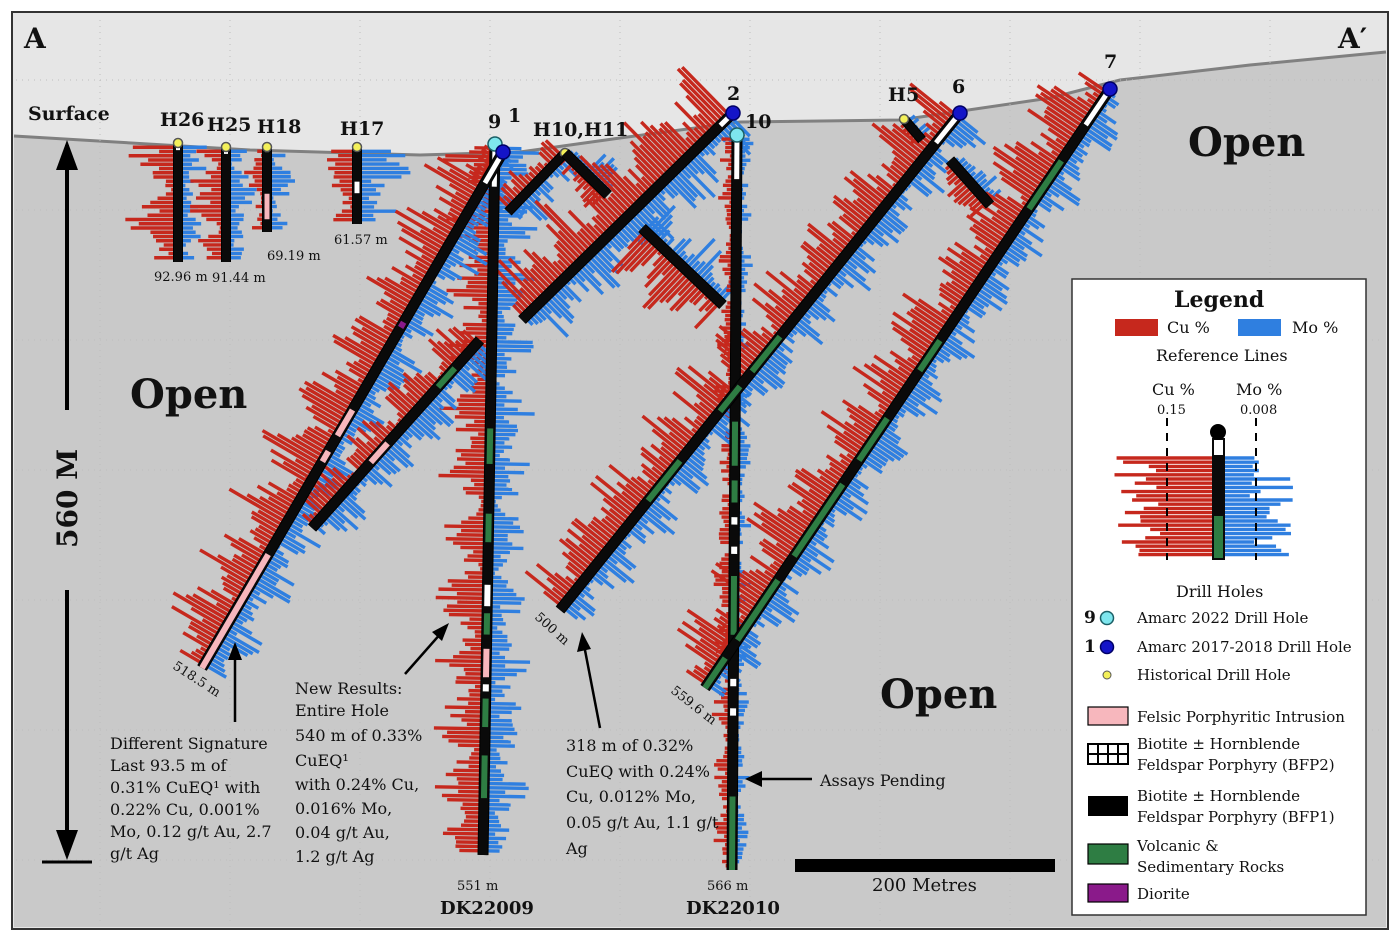  What do you see at coordinates (882, 780) in the screenshot?
I see `annotation-assays-pending: Assays Pending` at bounding box center [882, 780].